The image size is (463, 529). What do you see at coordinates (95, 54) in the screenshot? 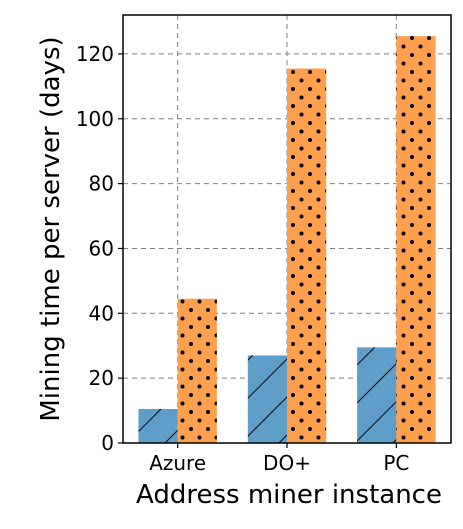
I see `y-tick-label: 120` at bounding box center [95, 54].